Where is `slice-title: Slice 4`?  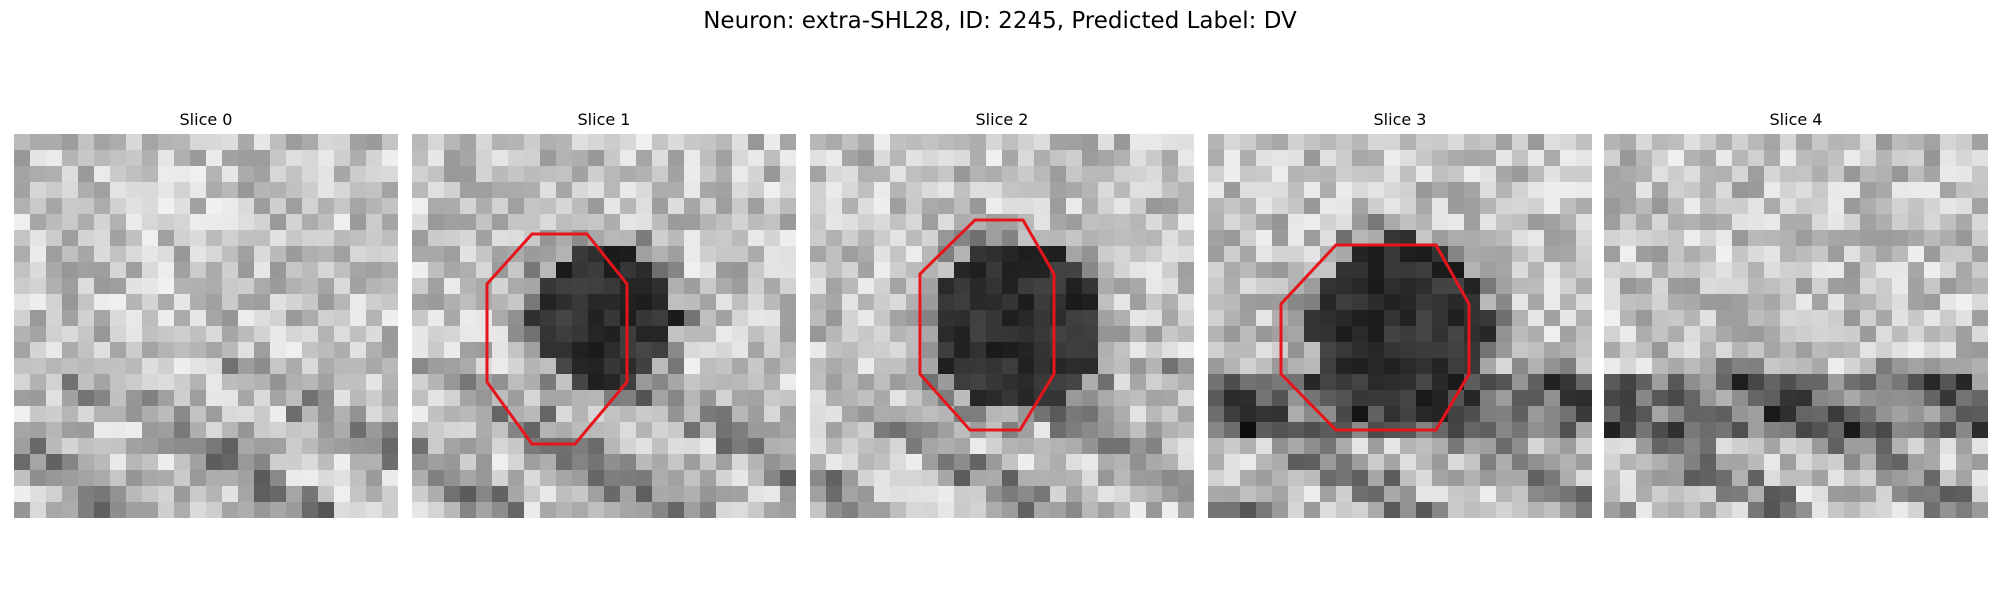
slice-title: Slice 4 is located at coordinates (1796, 119).